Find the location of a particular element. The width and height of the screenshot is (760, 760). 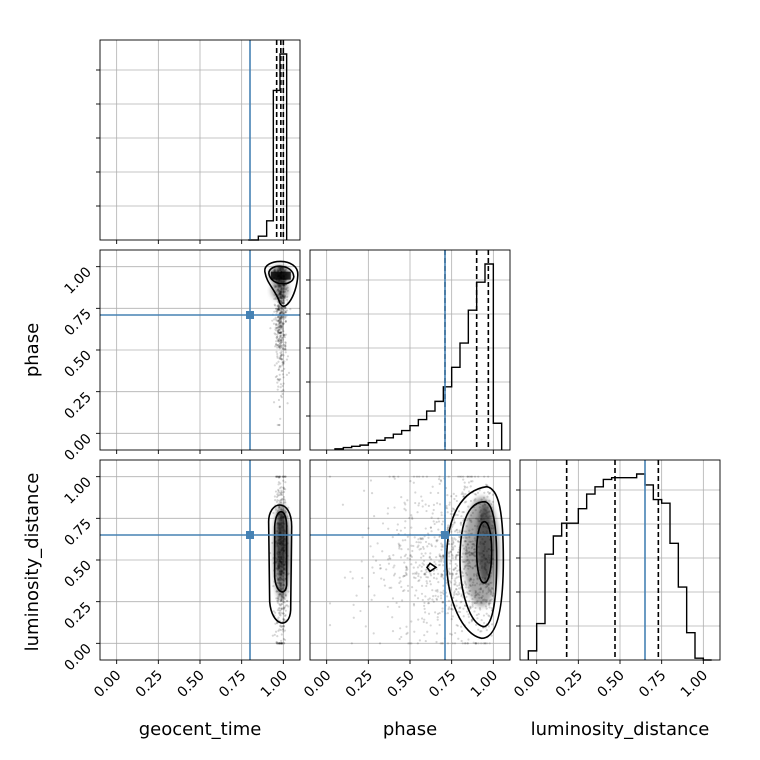

contour-outer is located at coordinates (281, 283).